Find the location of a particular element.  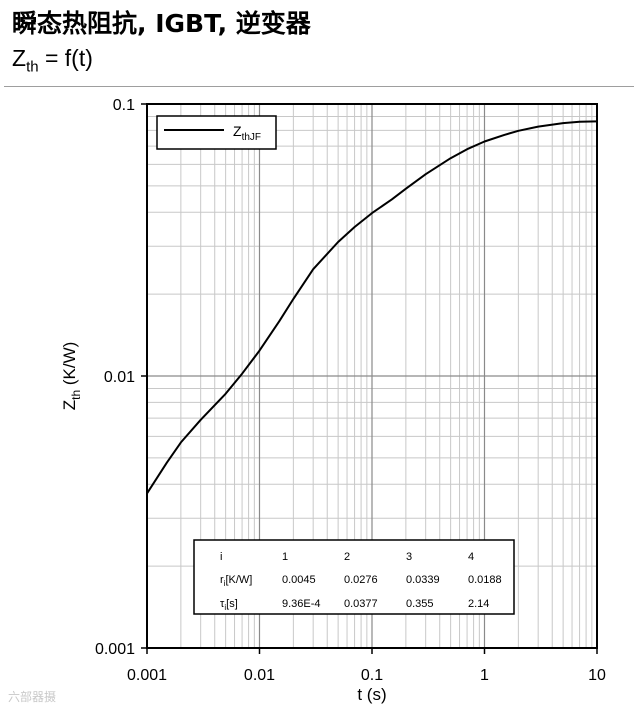

subtitle-symbol: Z is located at coordinates (19, 58).